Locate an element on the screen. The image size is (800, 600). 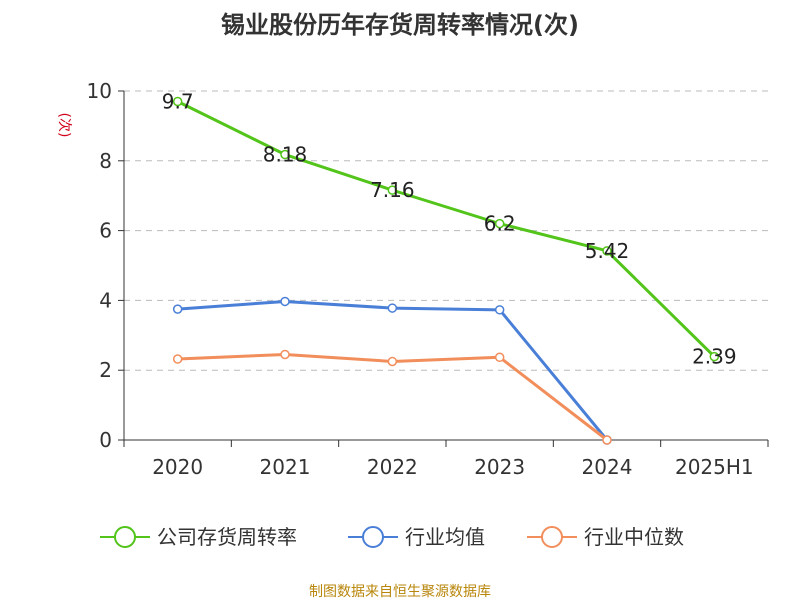
data-label: 7.16 is located at coordinates (392, 190).